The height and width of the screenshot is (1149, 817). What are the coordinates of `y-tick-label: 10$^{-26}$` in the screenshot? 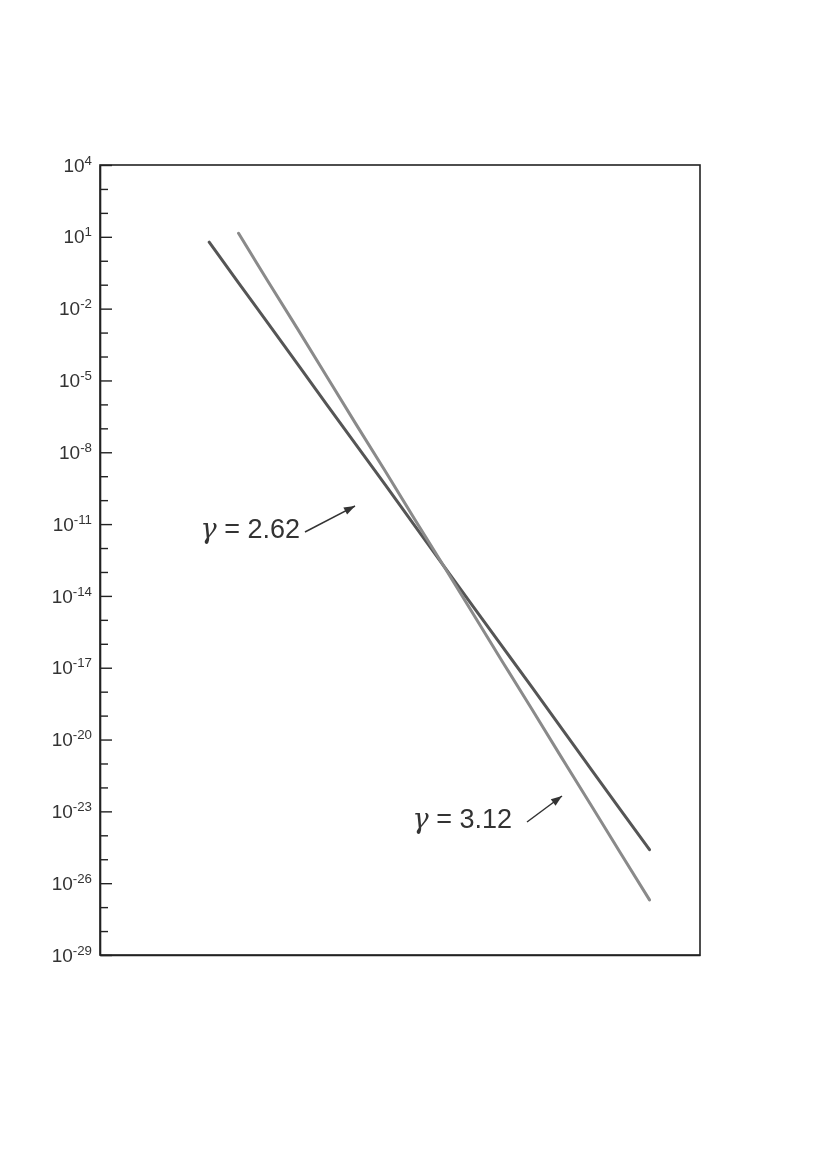 It's located at (71, 882).